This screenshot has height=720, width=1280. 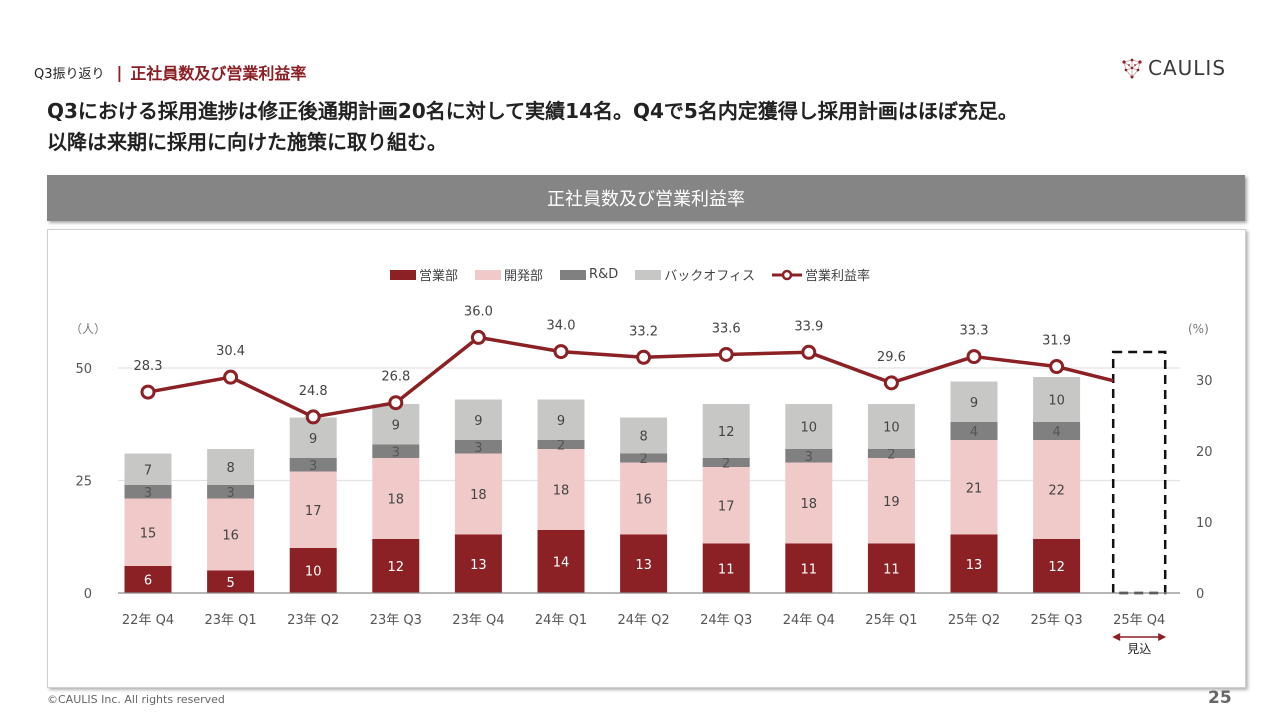 I want to click on chart-title: 正社員数及び営業利益率, so click(x=646, y=199).